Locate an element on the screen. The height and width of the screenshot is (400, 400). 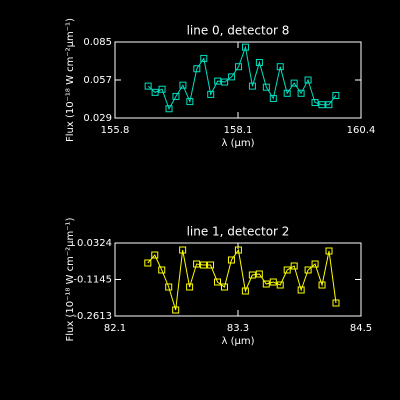
x-tick-label: 155.8 is located at coordinates (115, 130).